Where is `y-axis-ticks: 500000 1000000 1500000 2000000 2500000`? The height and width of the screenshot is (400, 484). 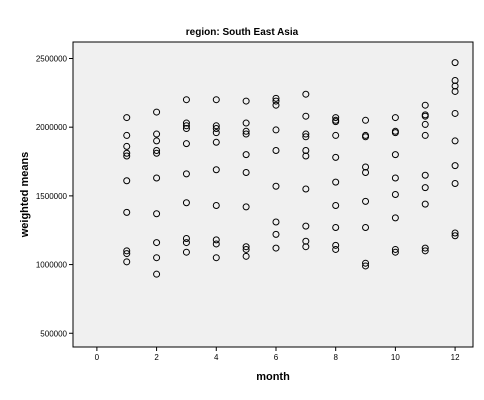 y-axis-ticks: 500000 1000000 1500000 2000000 2500000 is located at coordinates (54, 196).